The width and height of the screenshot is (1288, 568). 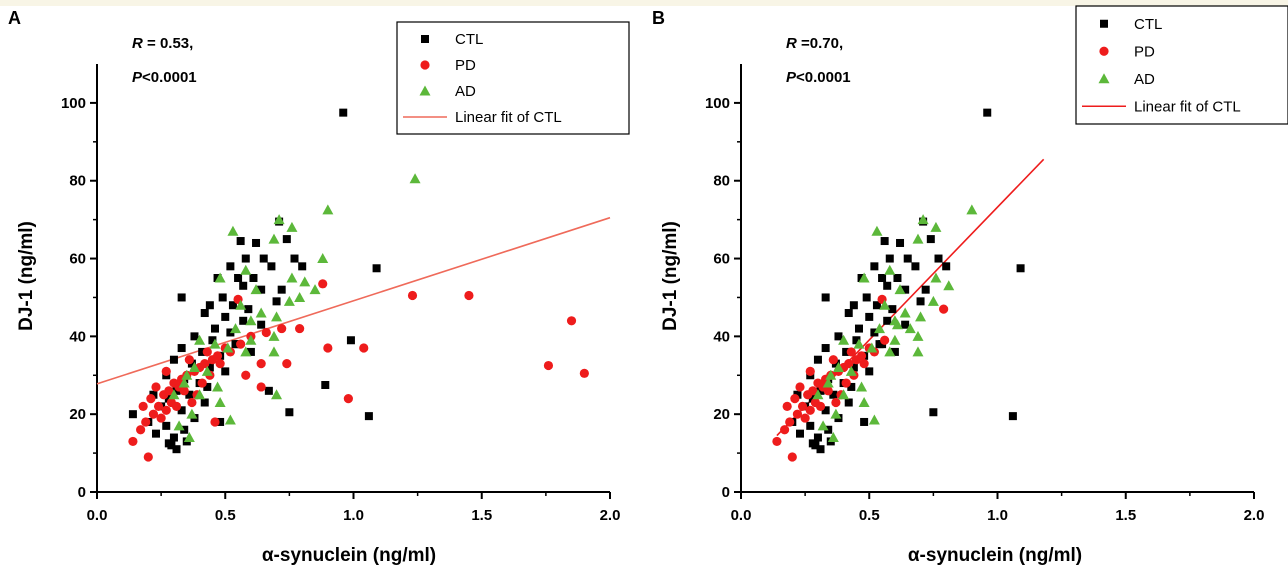 What do you see at coordinates (1181, 65) in the screenshot?
I see `legend-b: CTL PD AD Linear fit of CTL` at bounding box center [1181, 65].